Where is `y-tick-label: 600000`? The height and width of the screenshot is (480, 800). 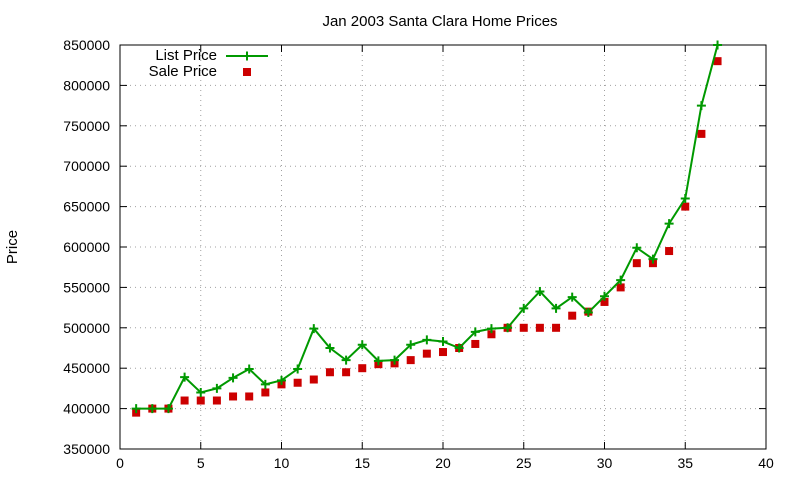 y-tick-label: 600000 is located at coordinates (86, 247).